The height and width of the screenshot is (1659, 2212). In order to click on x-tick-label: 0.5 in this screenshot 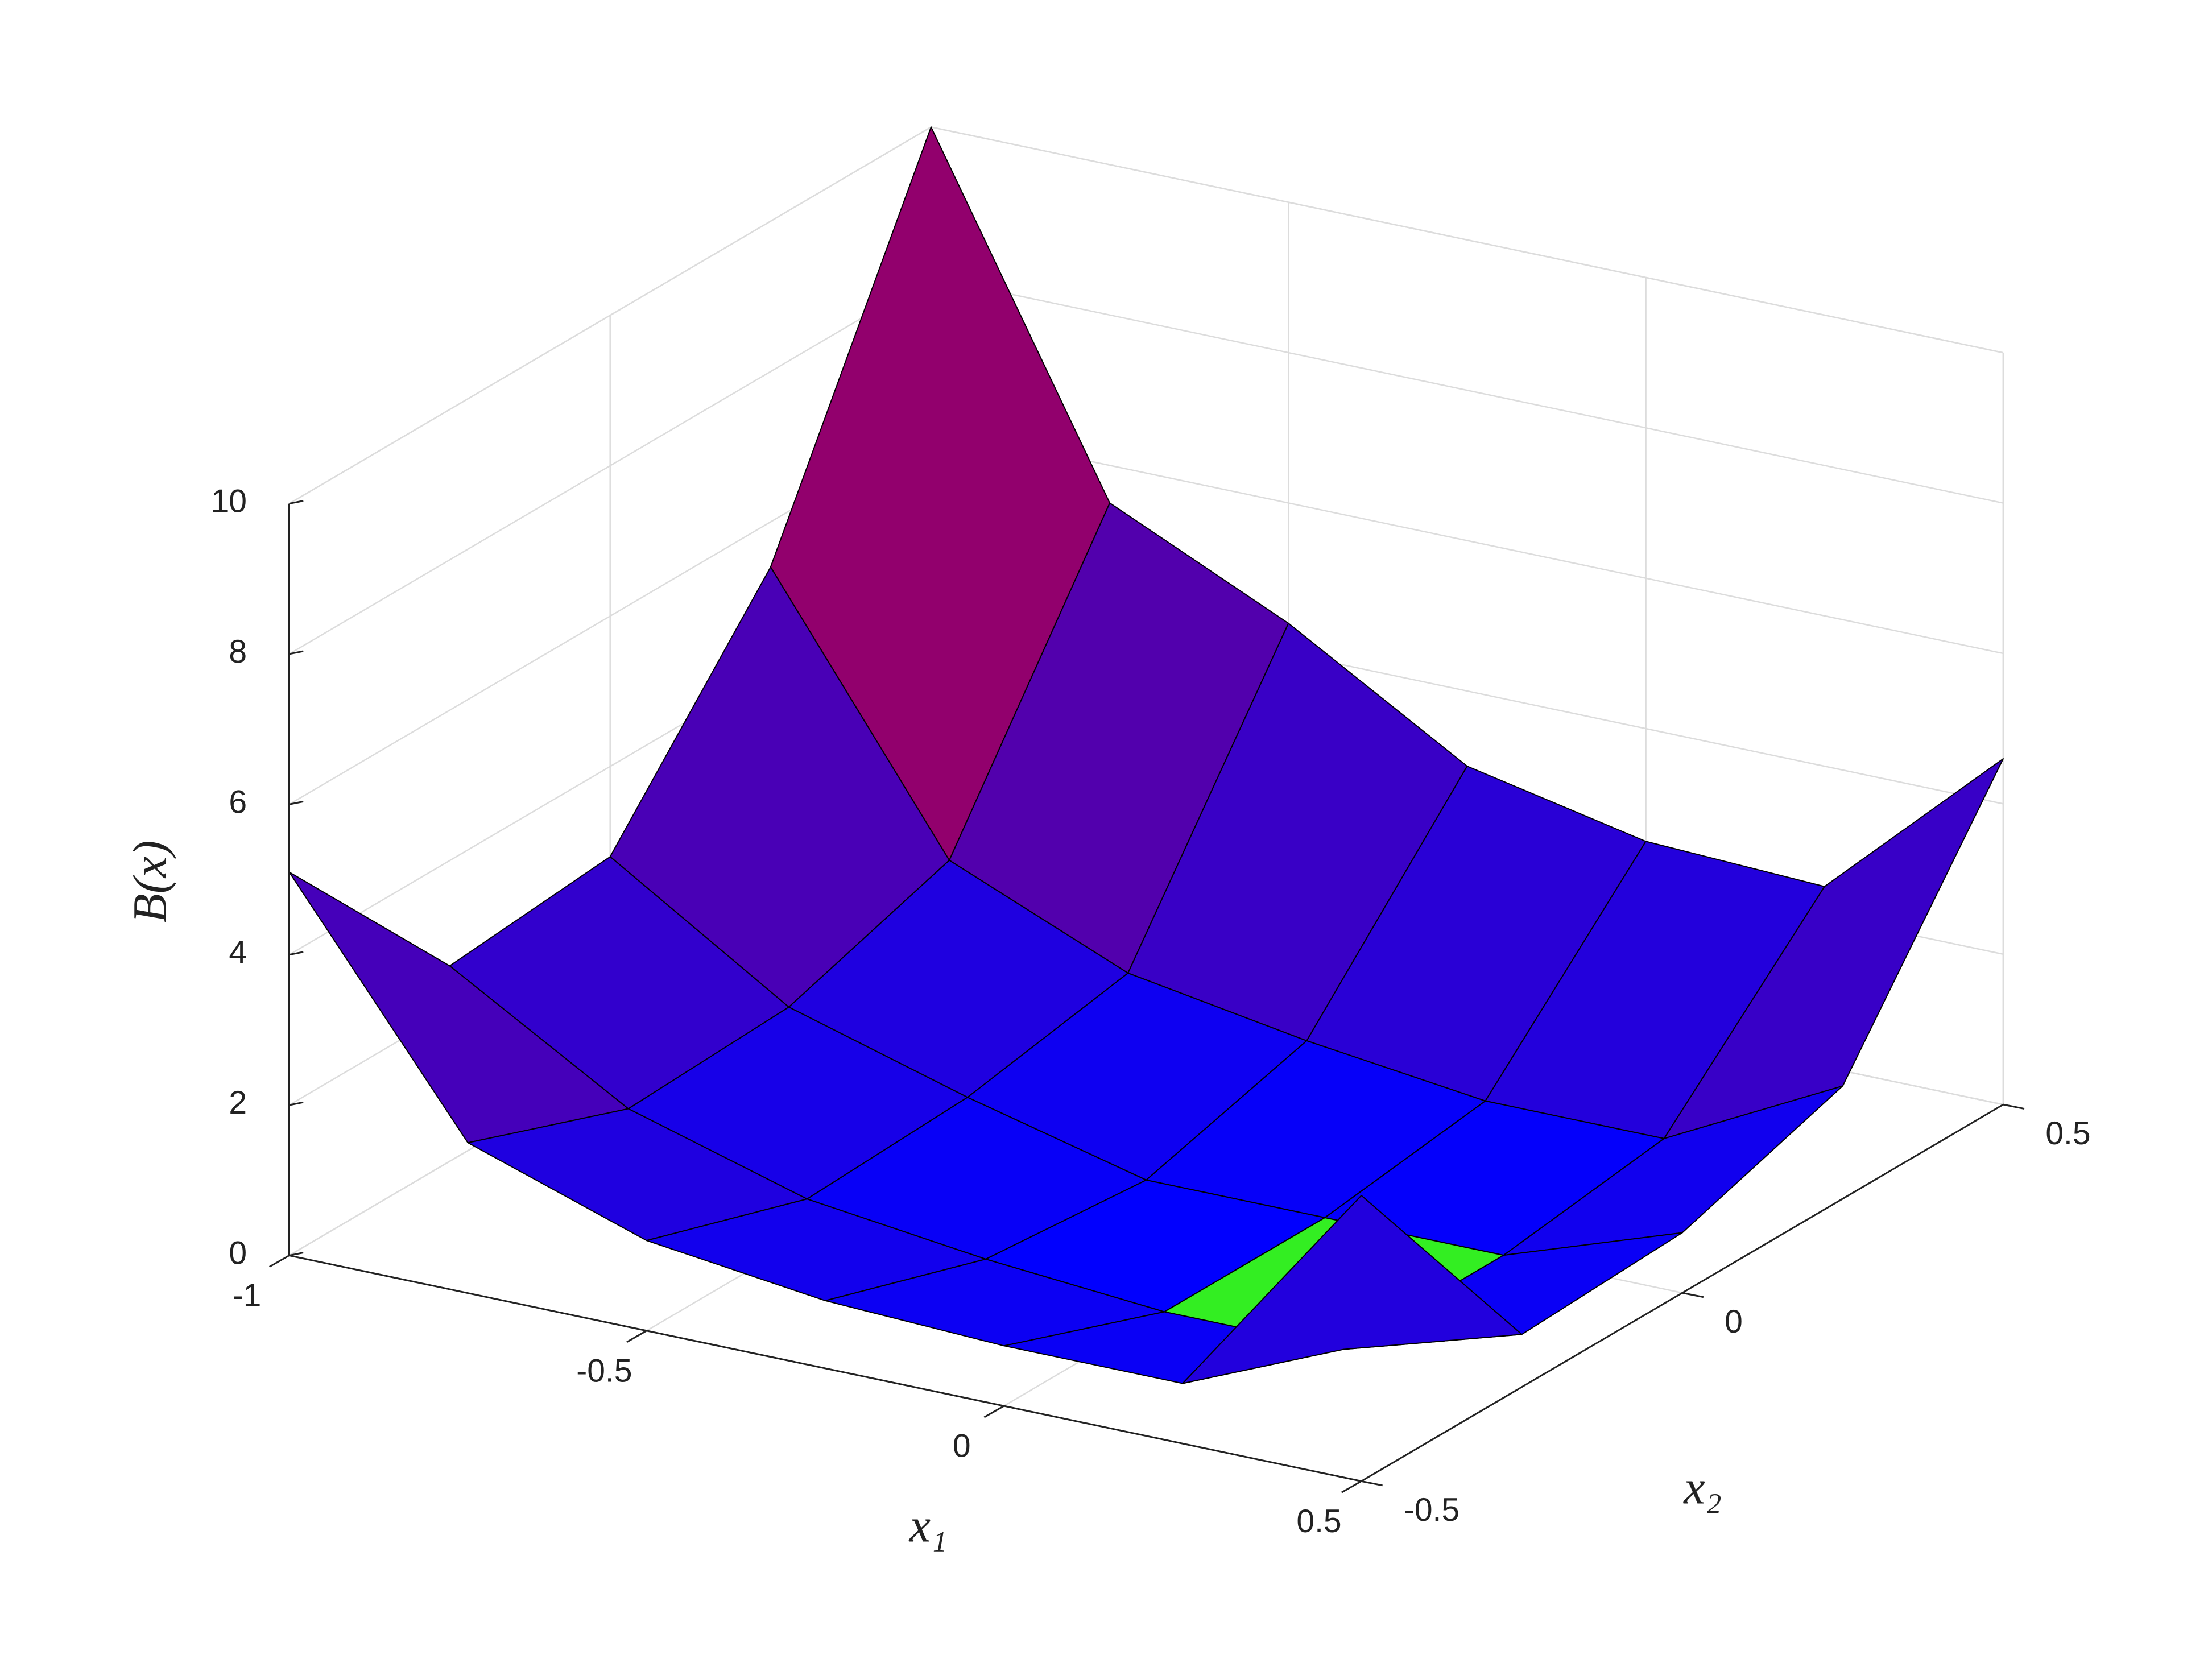, I will do `click(1318, 1522)`.